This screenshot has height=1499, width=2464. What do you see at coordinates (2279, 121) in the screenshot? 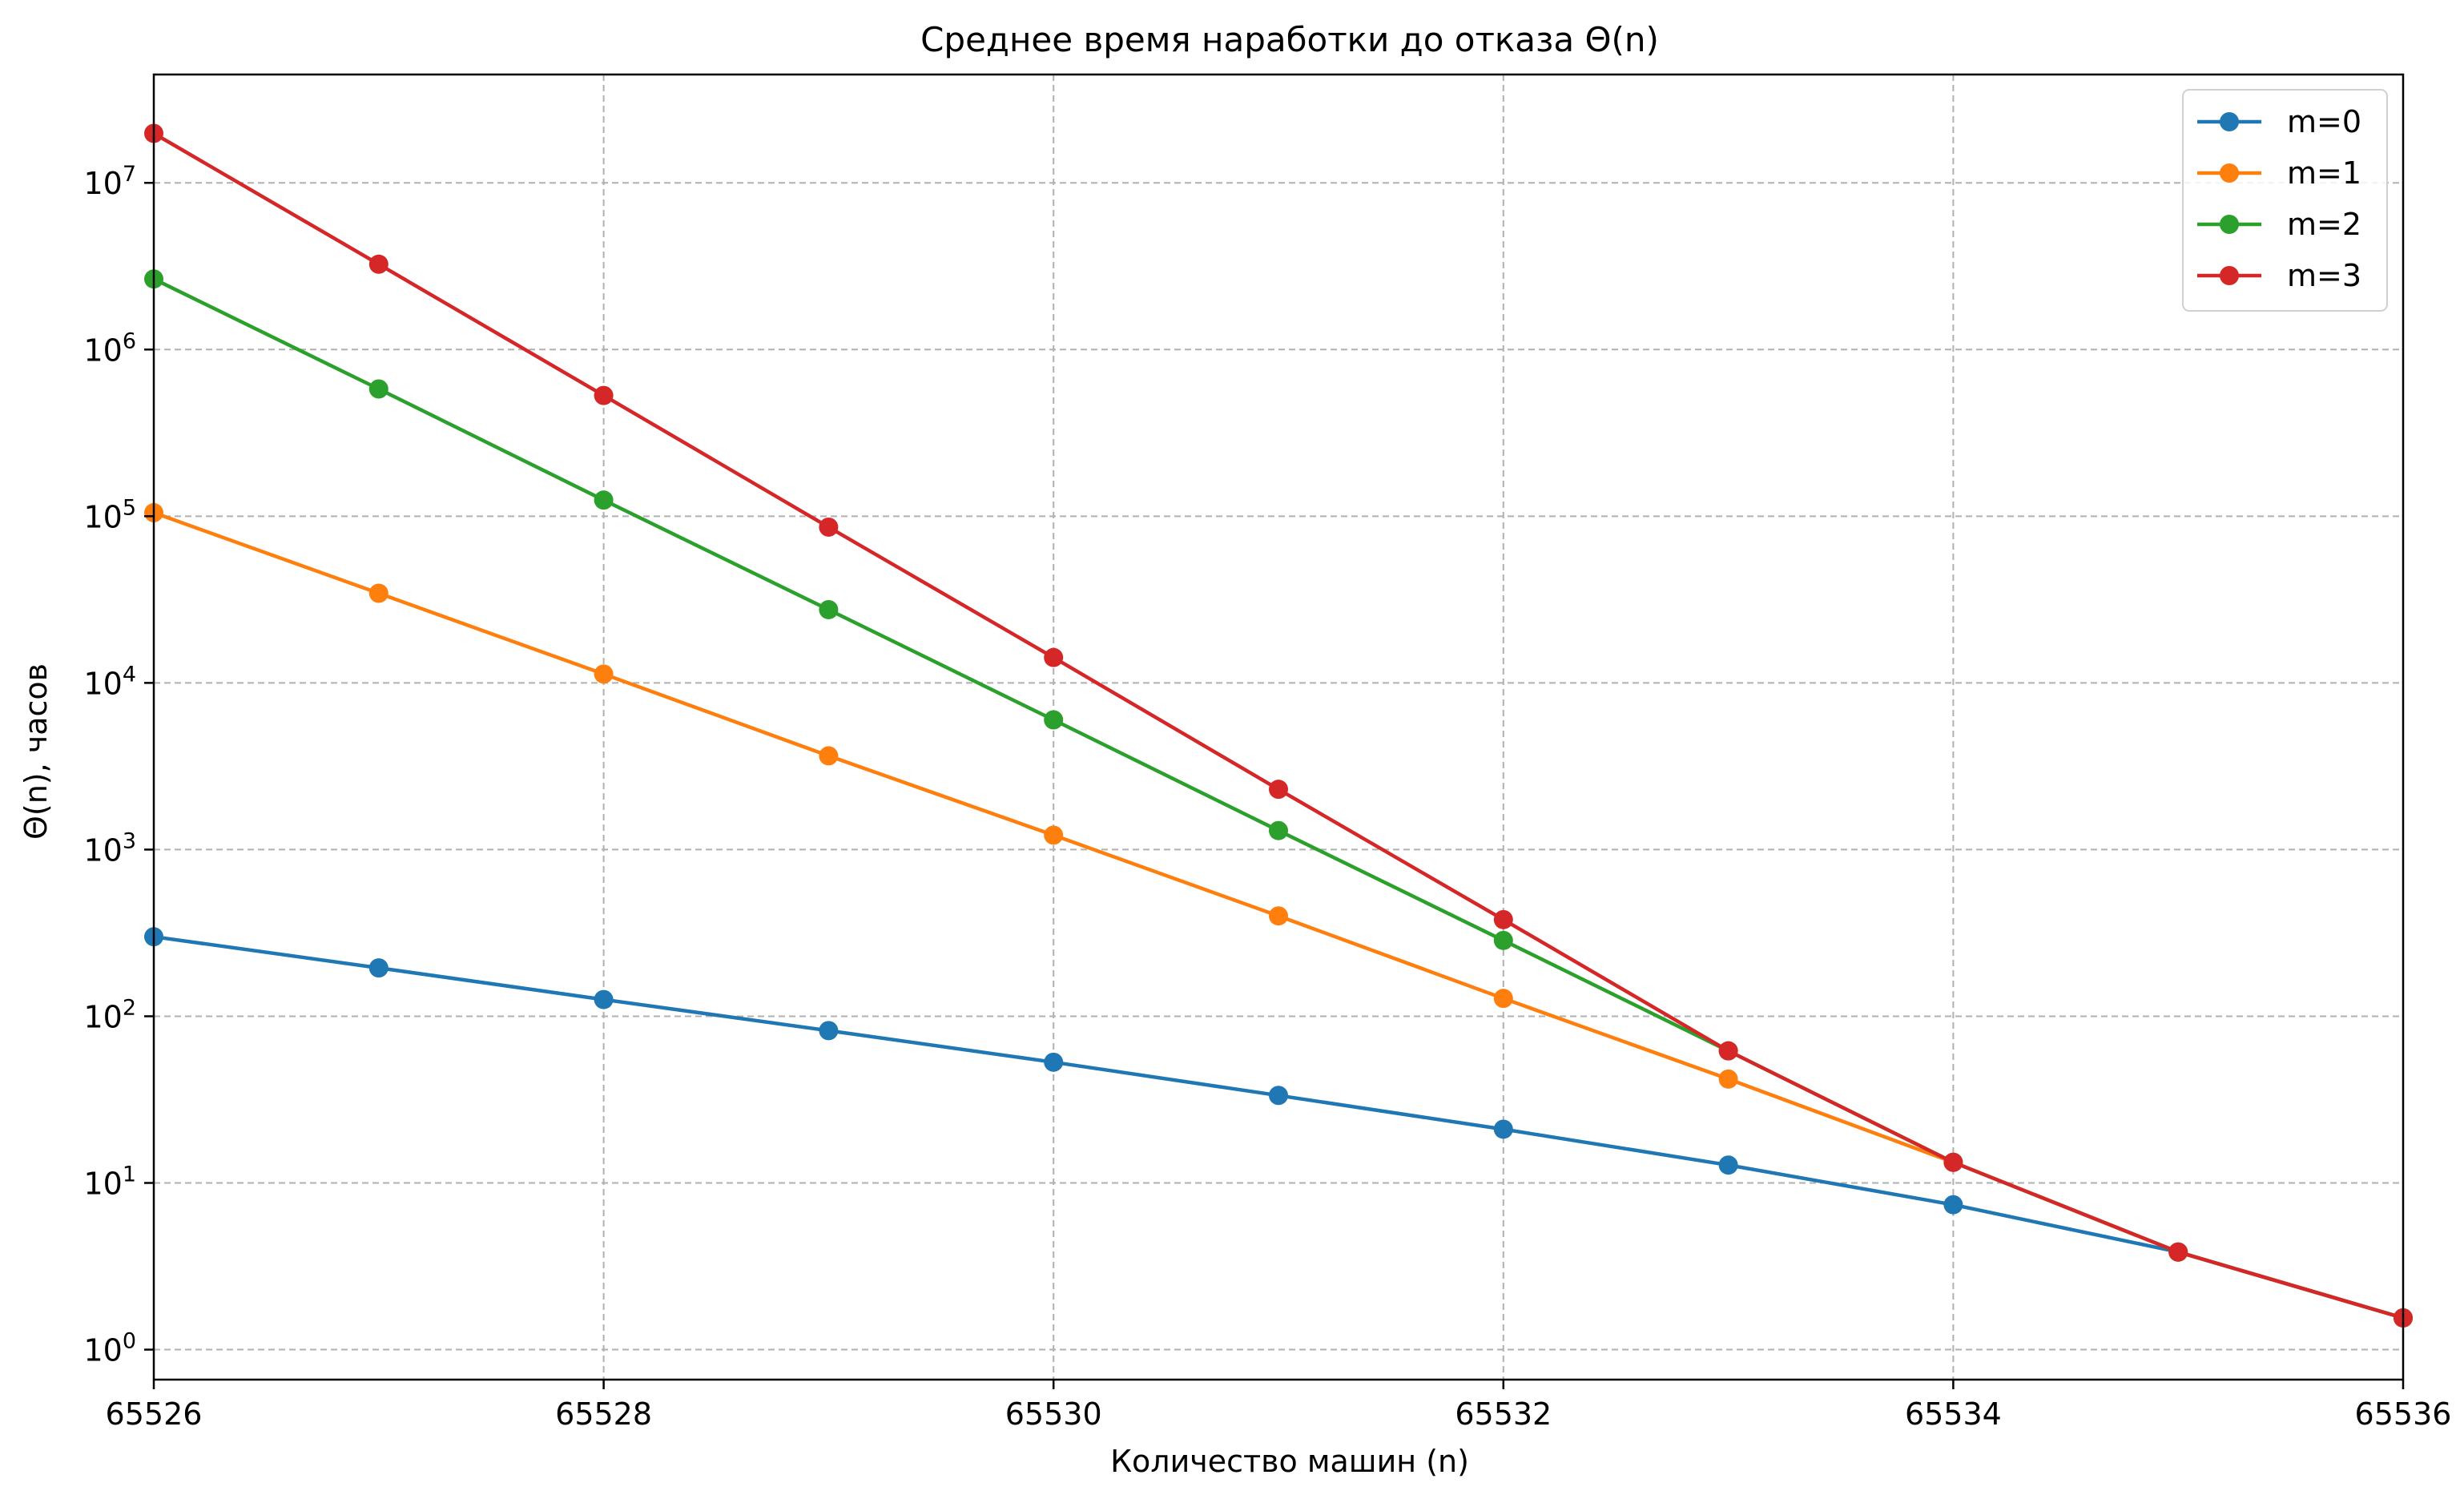
I see `legend-item-m0: m=0` at bounding box center [2279, 121].